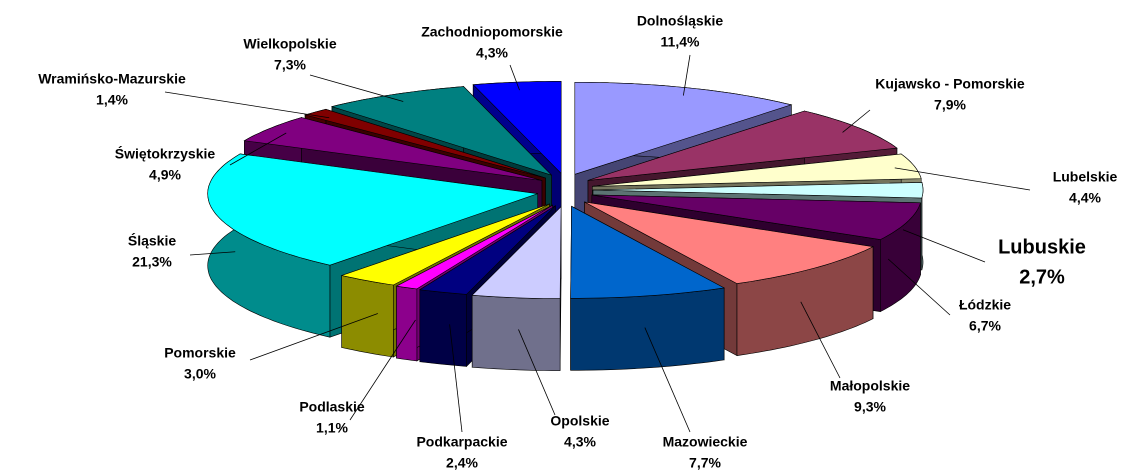  Describe the element at coordinates (492, 32) in the screenshot. I see `slice-label: Zachodniopomorskie` at that location.